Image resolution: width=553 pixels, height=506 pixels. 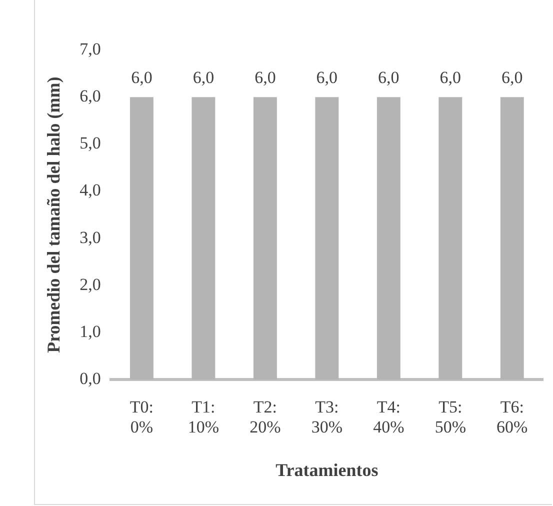 I want to click on x-tick-label: T5: 50%, so click(x=450, y=417).